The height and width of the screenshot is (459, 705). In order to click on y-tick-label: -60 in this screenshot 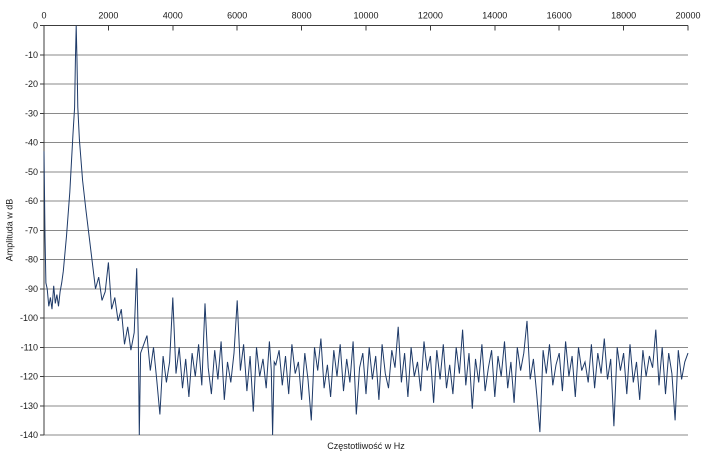, I will do `click(31, 201)`.